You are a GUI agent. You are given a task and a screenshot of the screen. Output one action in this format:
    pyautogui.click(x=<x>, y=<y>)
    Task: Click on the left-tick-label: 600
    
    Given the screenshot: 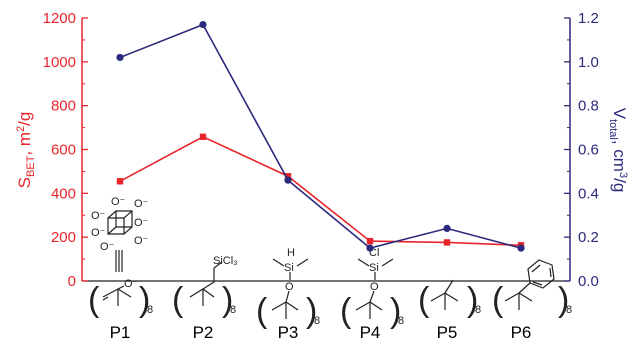 What is the action you would take?
    pyautogui.click(x=63, y=150)
    